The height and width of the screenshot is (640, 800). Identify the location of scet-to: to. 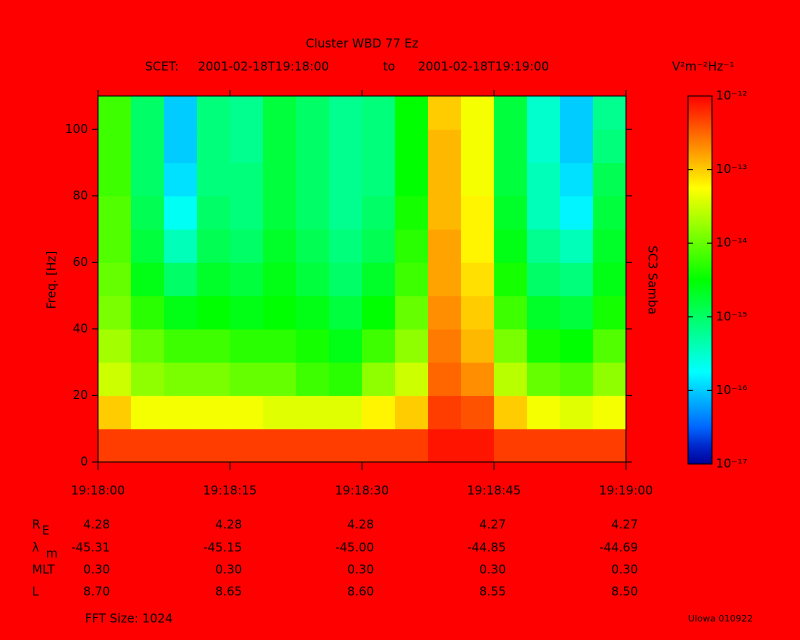
(389, 67).